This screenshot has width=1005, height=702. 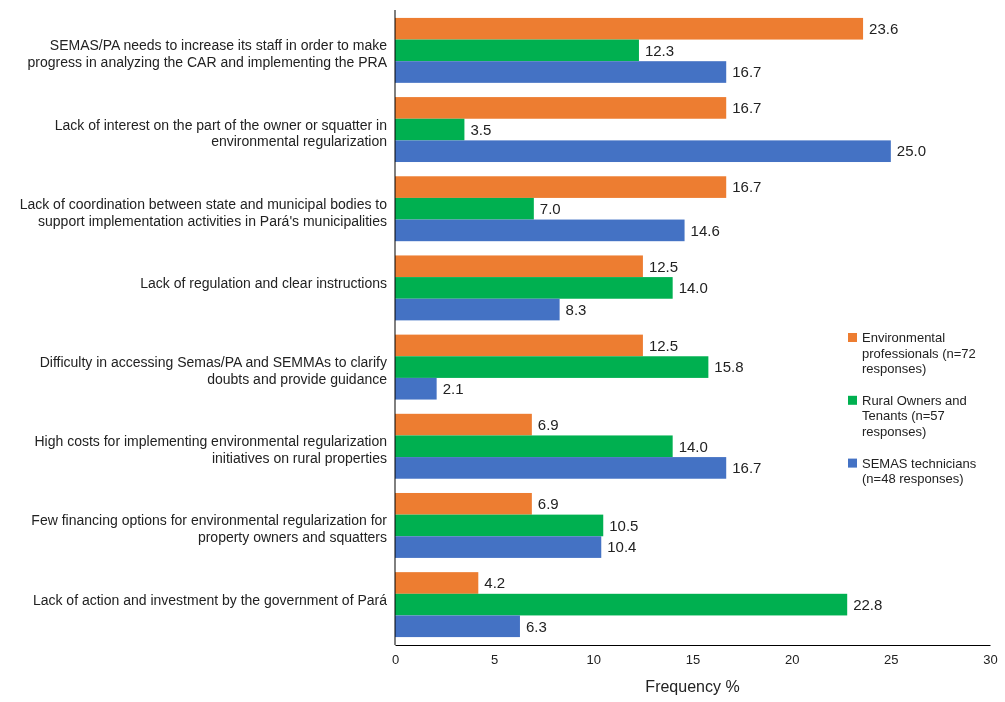 I want to click on data-label: 15.8, so click(x=729, y=367).